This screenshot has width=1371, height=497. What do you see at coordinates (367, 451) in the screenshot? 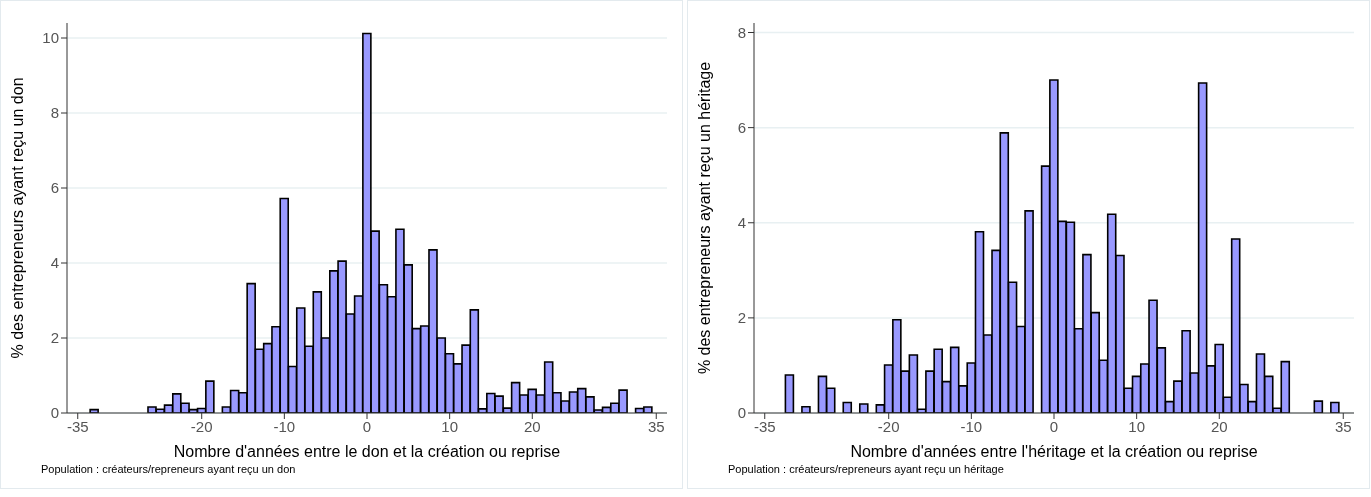
I see `x-axis-title: Nombre d'années entre le don et la création ou reprise` at bounding box center [367, 451].